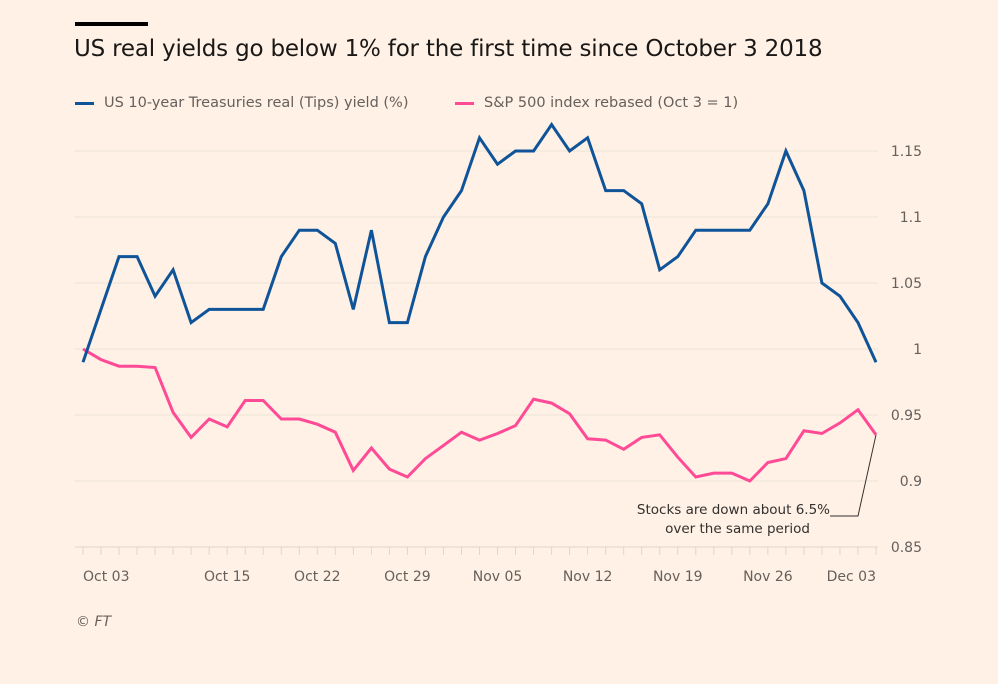 Image resolution: width=998 pixels, height=684 pixels. What do you see at coordinates (851, 577) in the screenshot?
I see `x-tick-label: Dec 03` at bounding box center [851, 577].